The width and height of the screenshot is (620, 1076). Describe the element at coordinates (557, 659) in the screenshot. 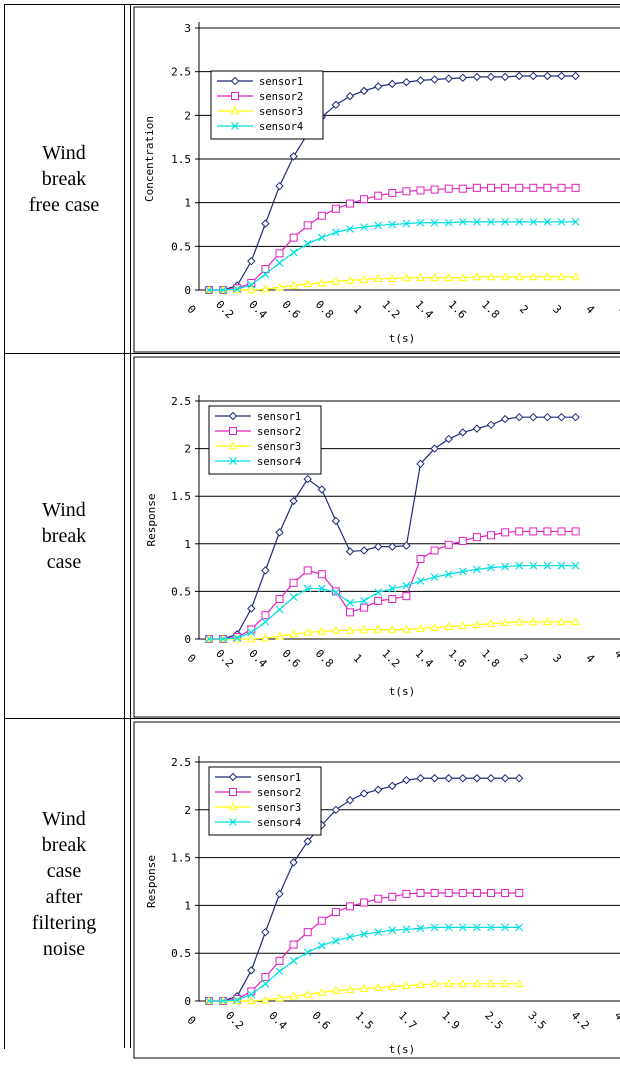

I see `x-tick-label: 3` at that location.